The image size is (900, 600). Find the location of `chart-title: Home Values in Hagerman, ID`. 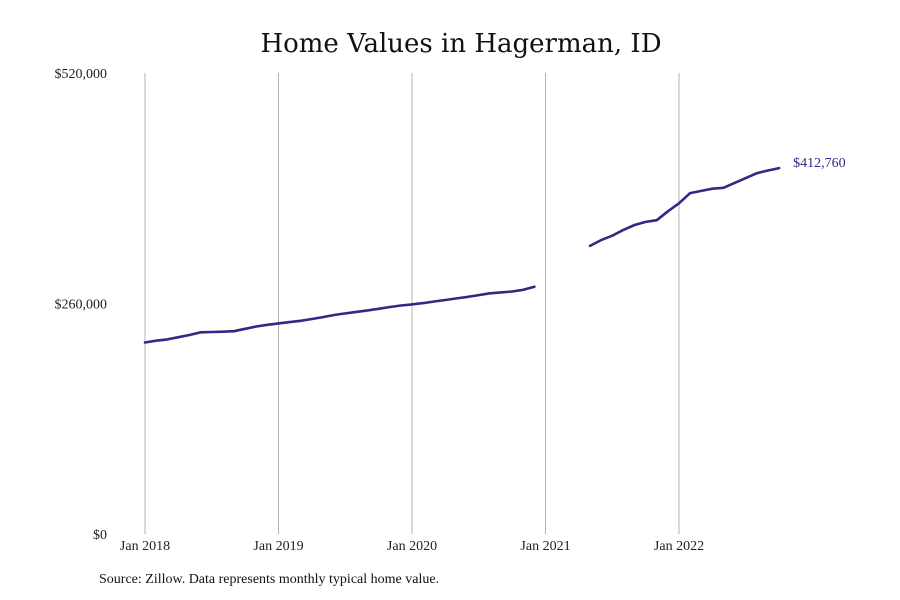

chart-title: Home Values in Hagerman, ID is located at coordinates (460, 44).